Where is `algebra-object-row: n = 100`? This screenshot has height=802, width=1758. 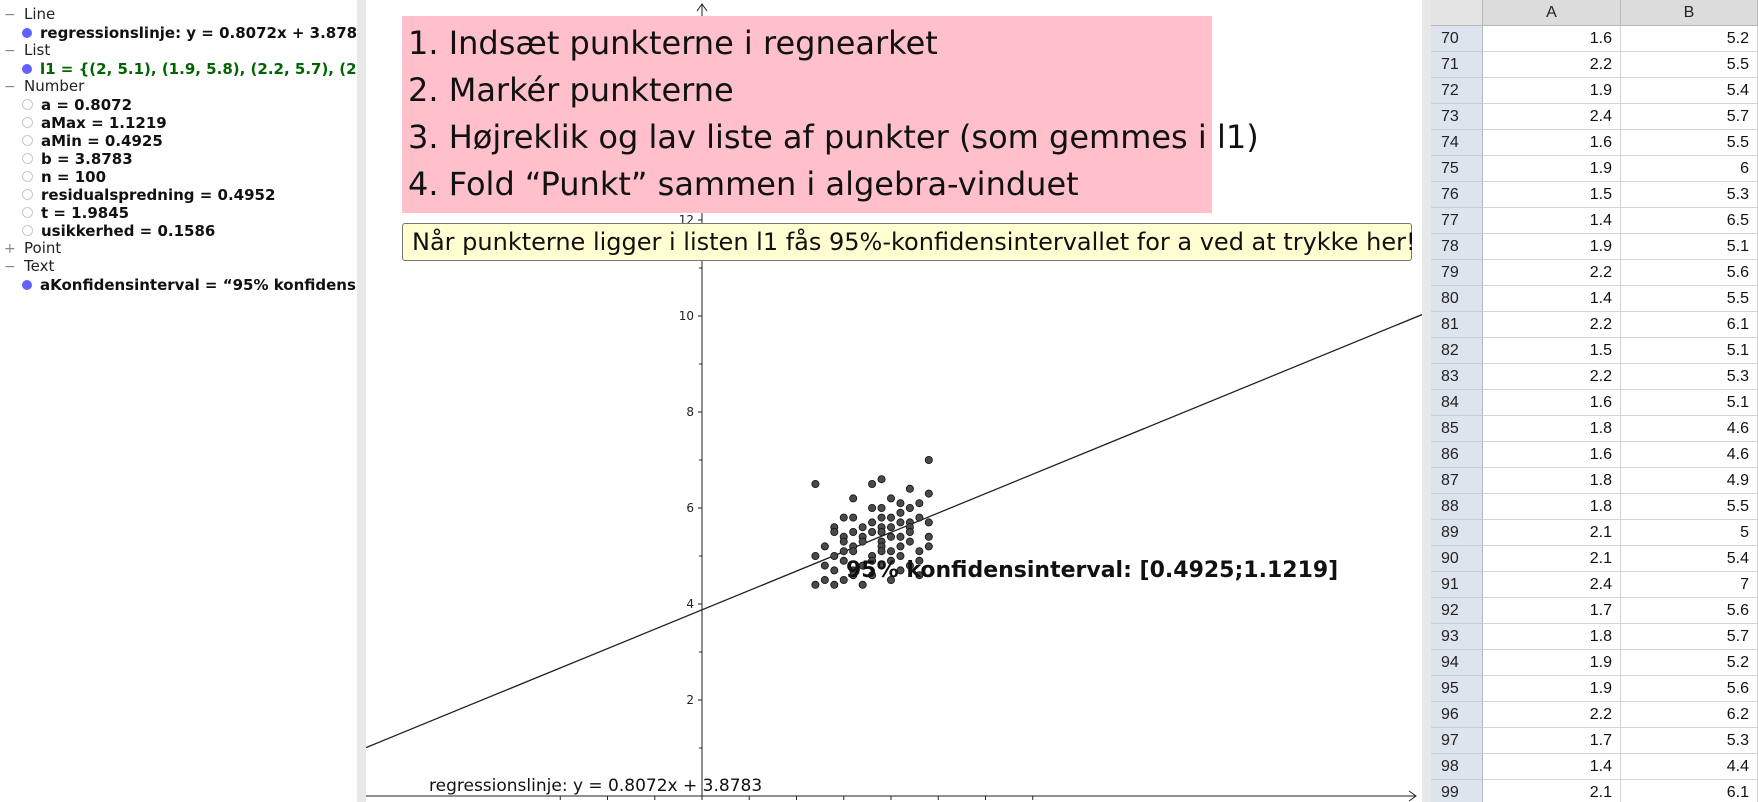 algebra-object-row: n = 100 is located at coordinates (64, 178).